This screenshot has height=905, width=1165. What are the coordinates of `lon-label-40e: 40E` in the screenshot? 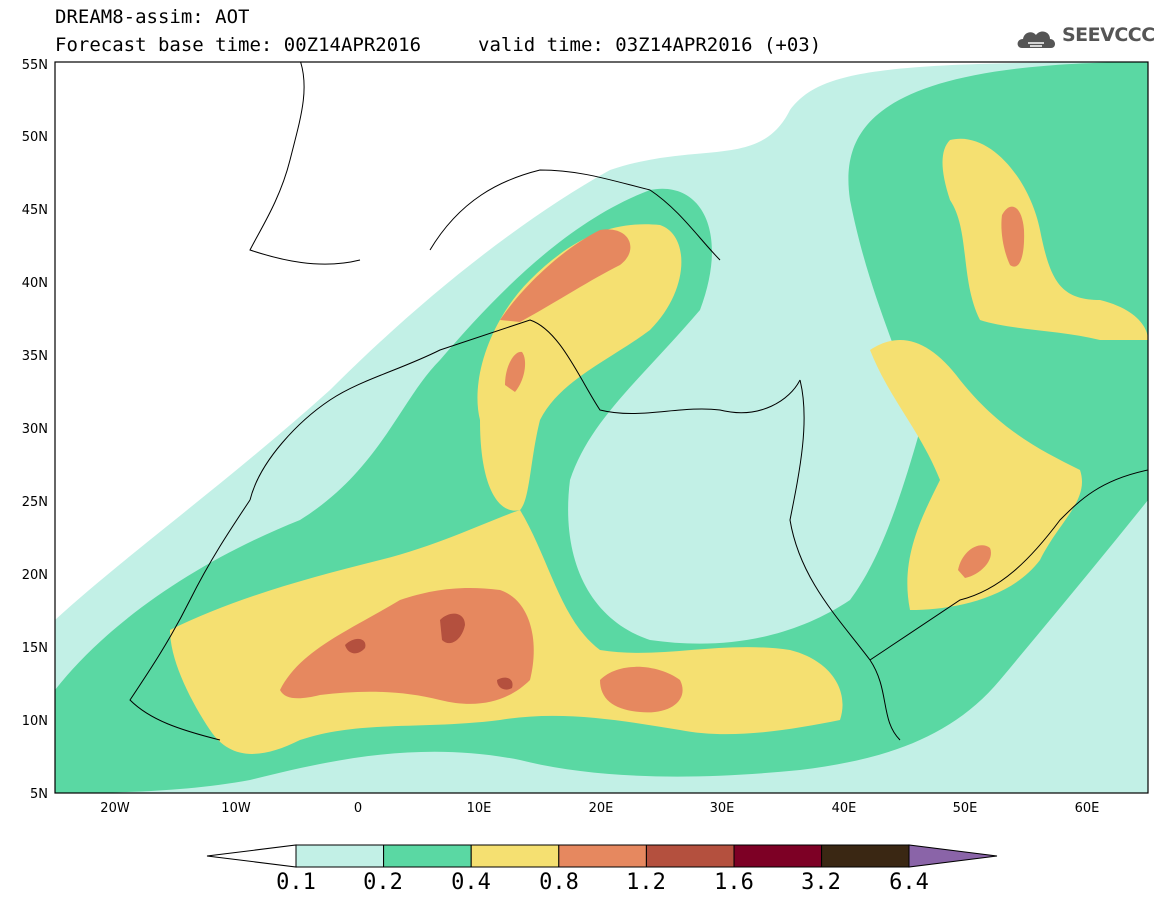 It's located at (844, 808).